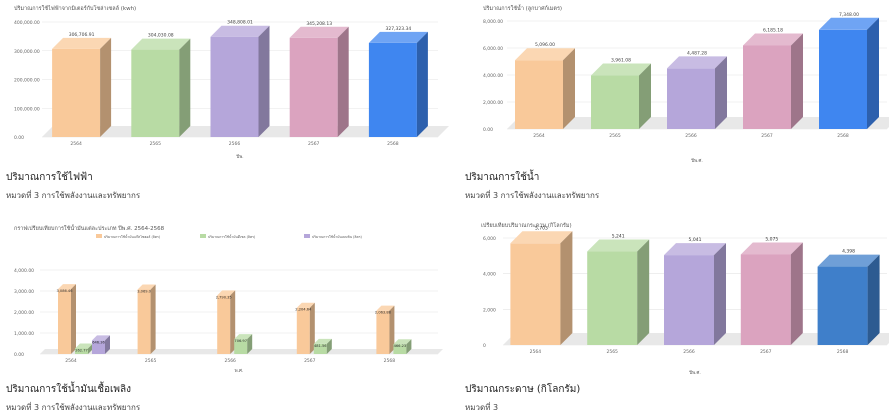 Image resolution: width=889 pixels, height=418 pixels. Describe the element at coordinates (337, 236) in the screenshot. I see `legend-label: ปริมาณการใช้น้ำมันเบนซิน (ลิตร)` at that location.